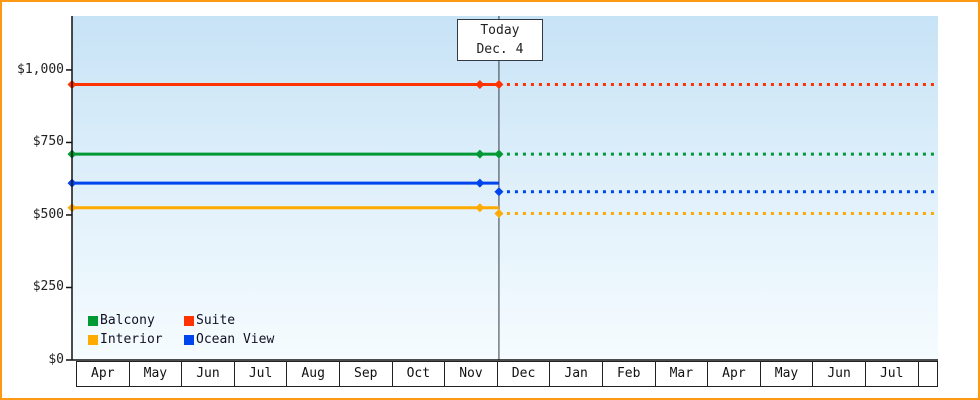 This screenshot has width=980, height=400. Describe the element at coordinates (48, 142) in the screenshot. I see `y-tick-label: $750` at that location.